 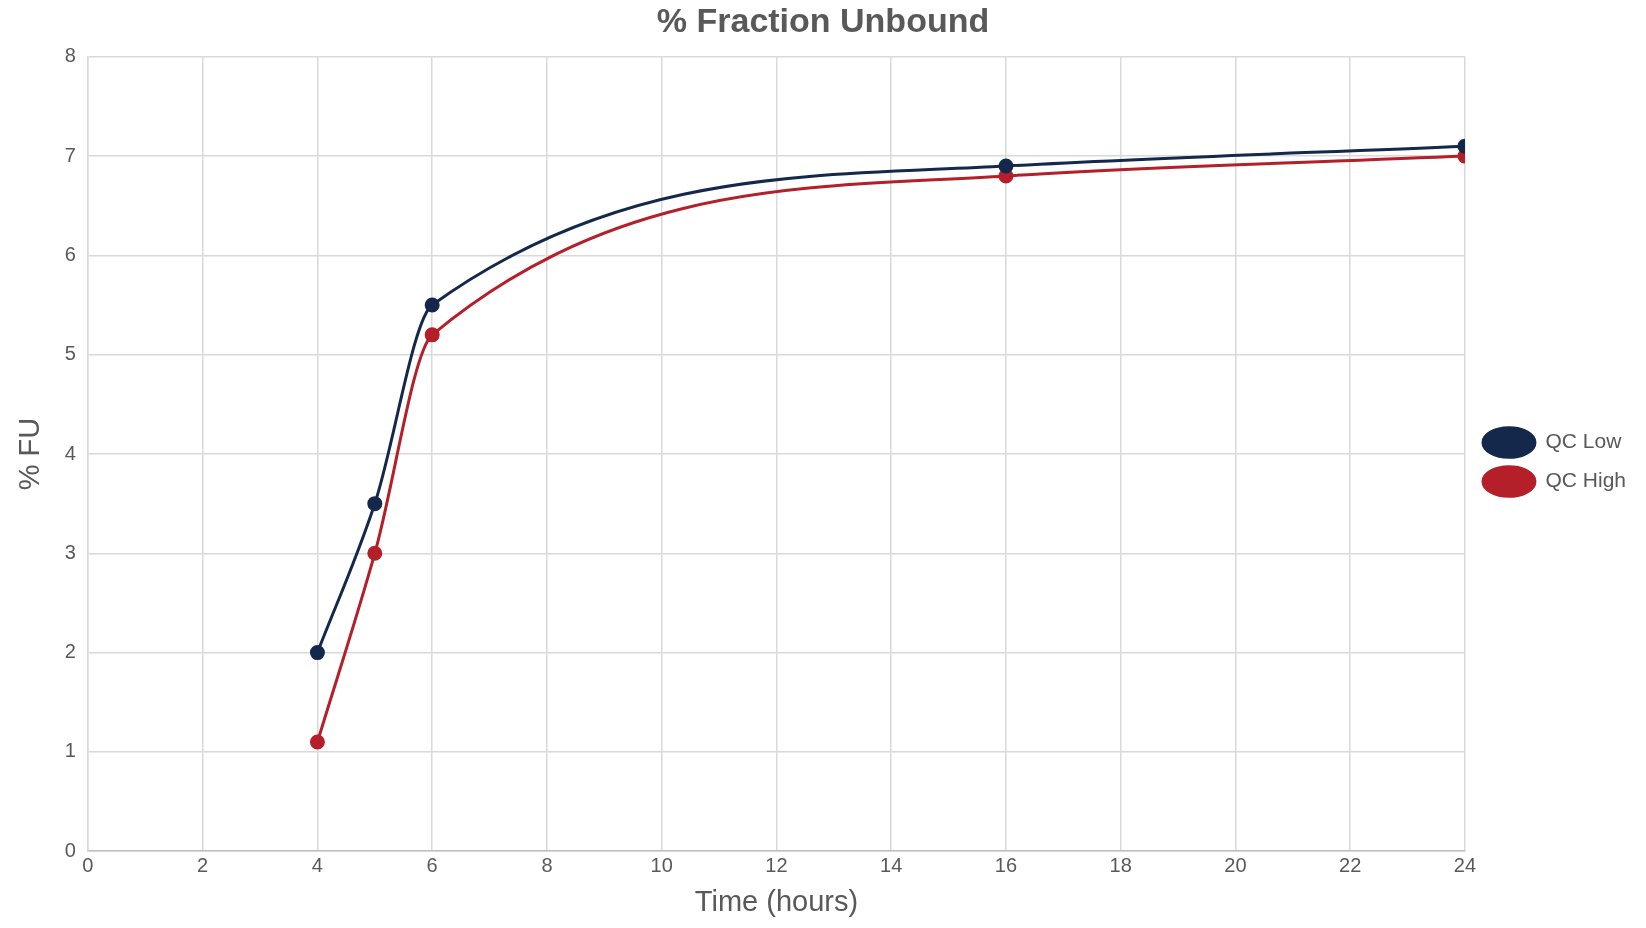 What do you see at coordinates (88, 864) in the screenshot?
I see `x-tick-label: 0` at bounding box center [88, 864].